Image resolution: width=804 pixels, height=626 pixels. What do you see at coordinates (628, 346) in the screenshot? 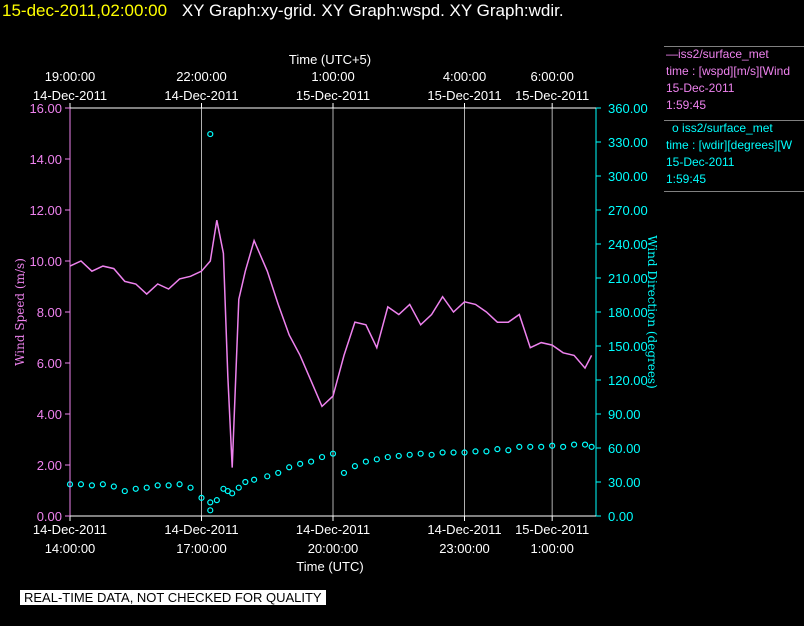
I see `y-right-tick-label: 150.00` at bounding box center [628, 346].